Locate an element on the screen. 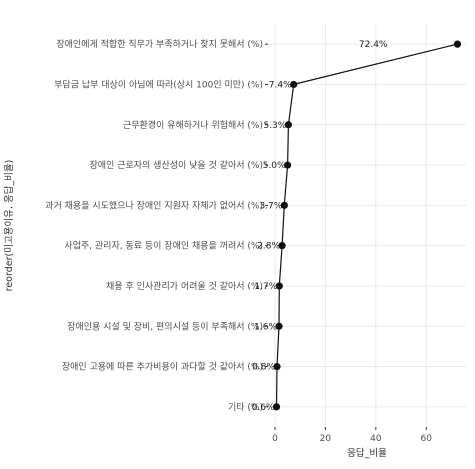 The image size is (475, 469). data-label: 5.0% is located at coordinates (274, 166).